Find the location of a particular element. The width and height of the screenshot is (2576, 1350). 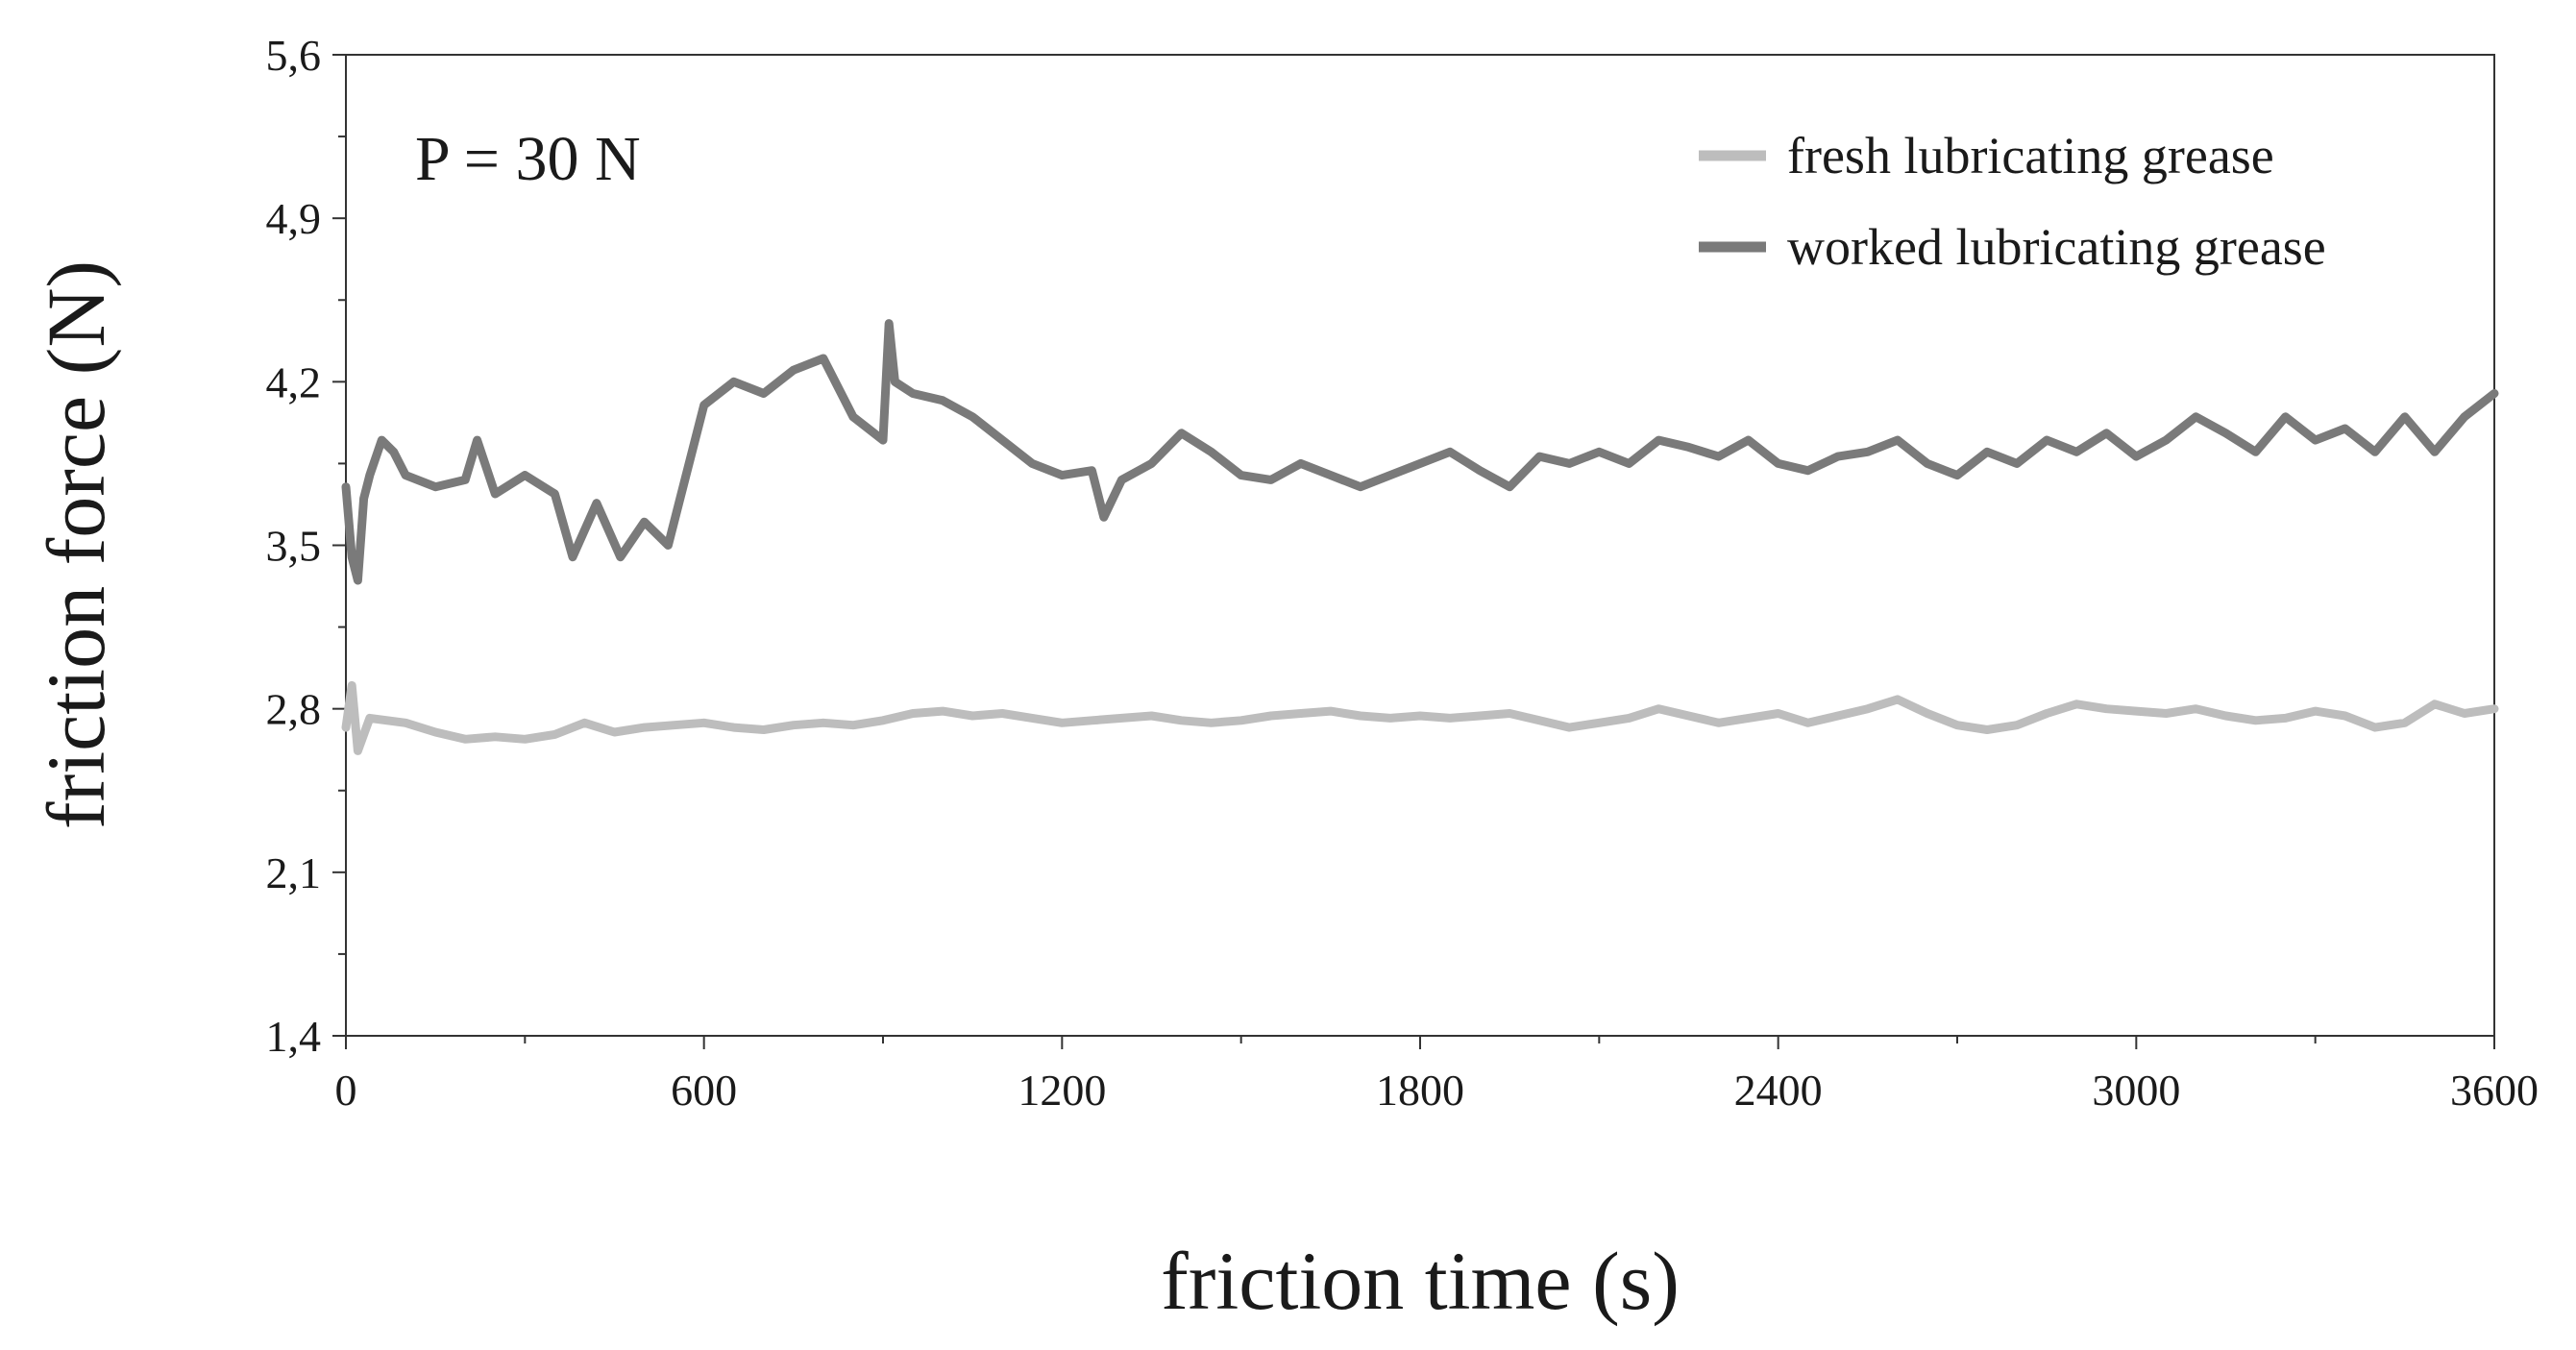

x-tick-label: 2400 is located at coordinates (1778, 1090).